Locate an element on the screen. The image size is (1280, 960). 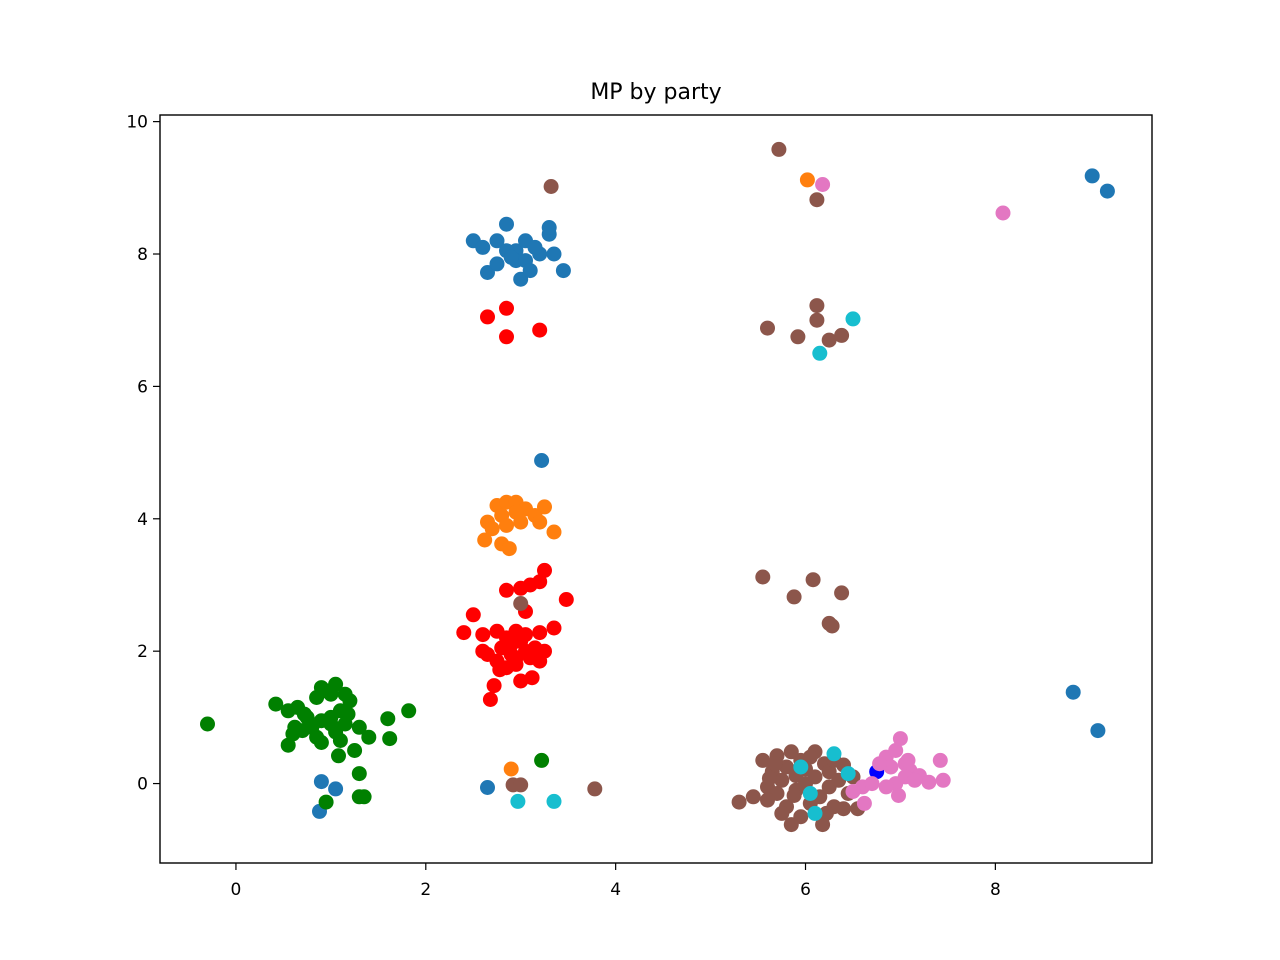
x-tick-label: 6 is located at coordinates (805, 890).